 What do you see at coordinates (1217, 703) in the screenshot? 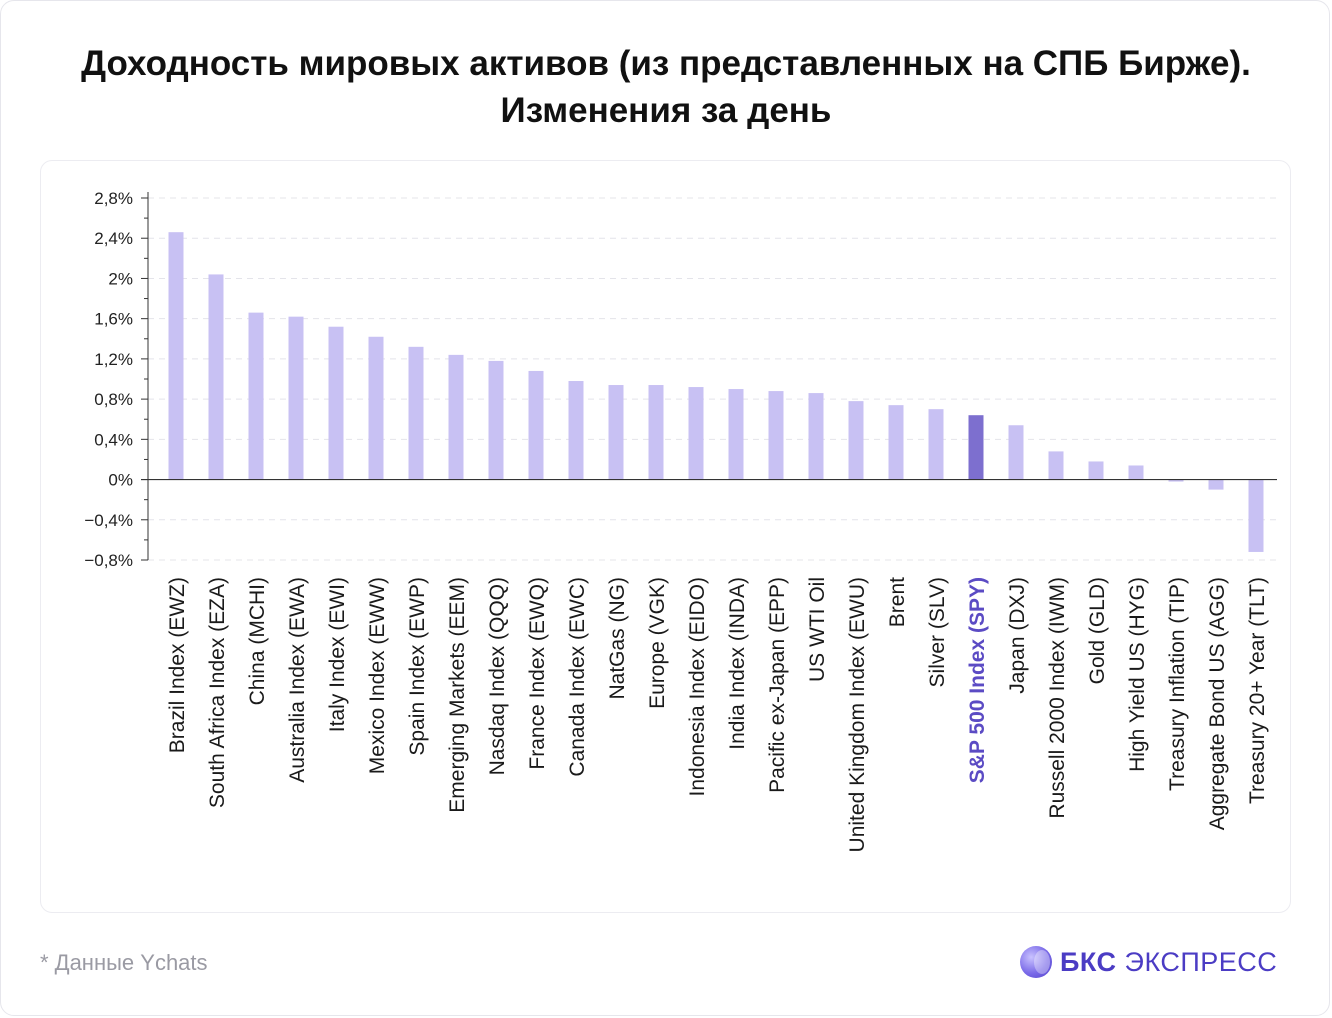
I see `x-category-label: Aggregate Bond US (AGG)` at bounding box center [1217, 703].